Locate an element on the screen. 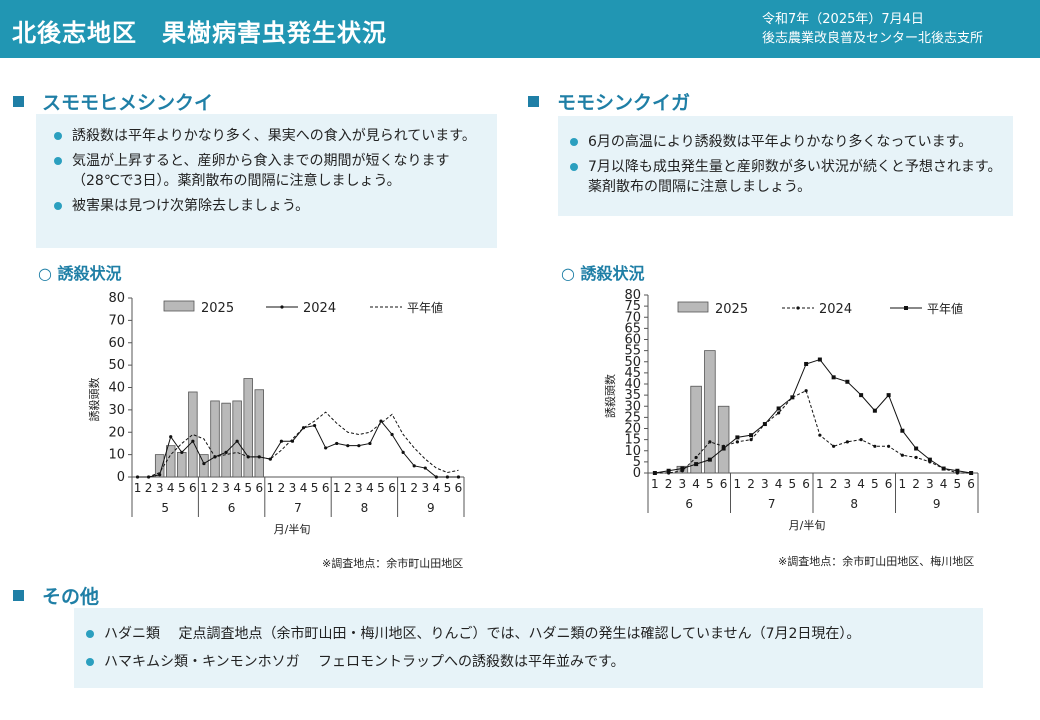  half-label: 5 is located at coordinates (315, 488).